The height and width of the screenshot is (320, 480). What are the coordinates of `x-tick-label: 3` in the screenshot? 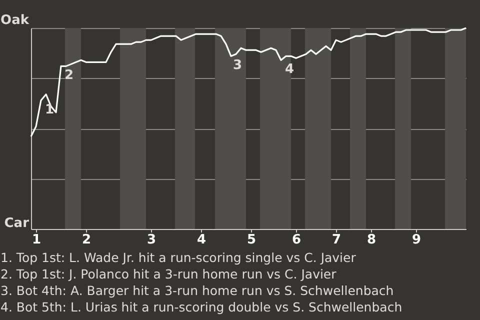 It's located at (151, 240).